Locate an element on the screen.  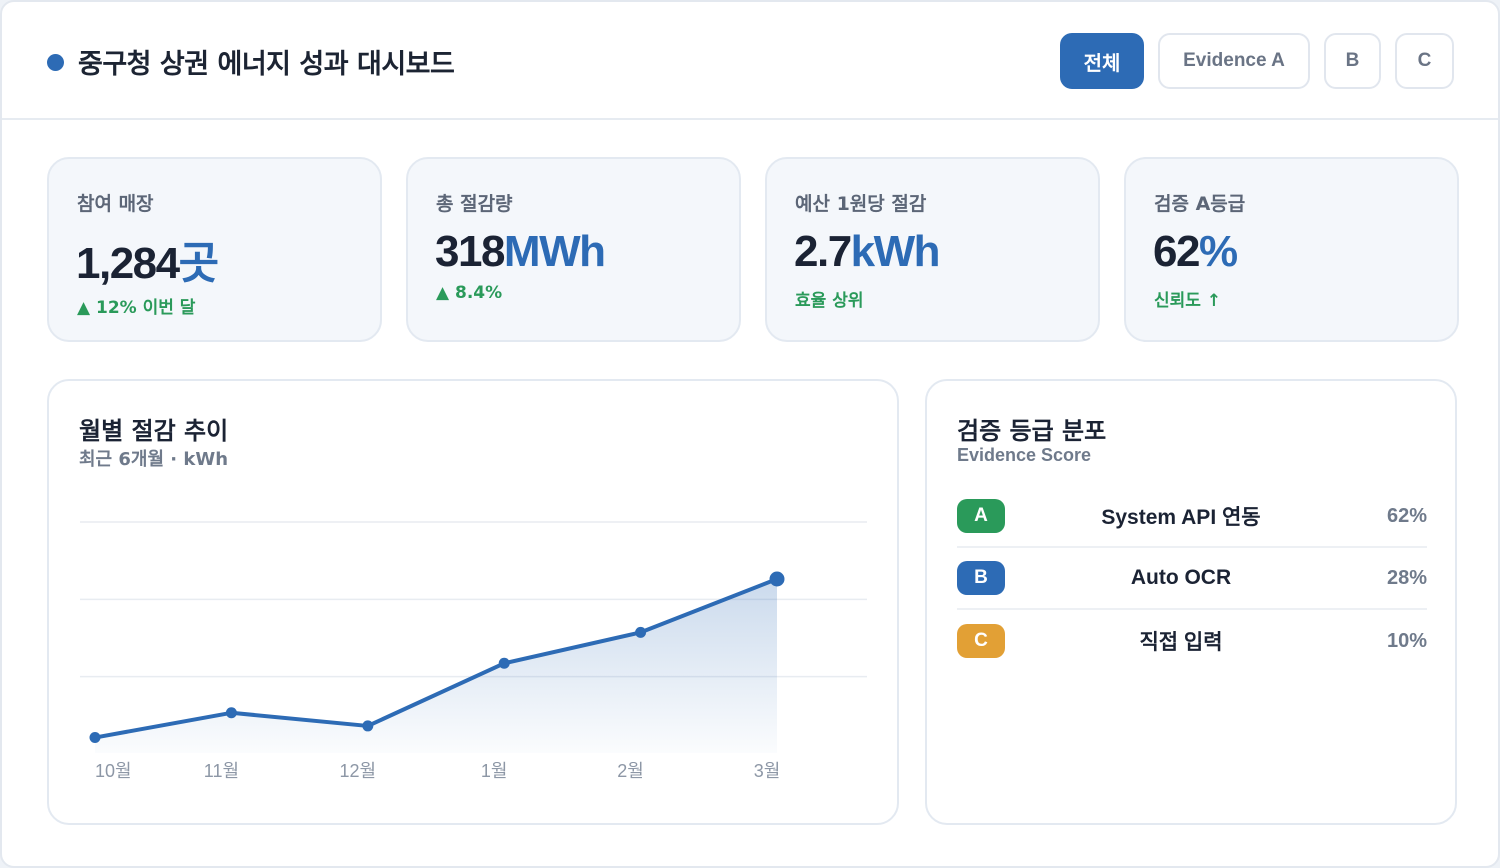
grade-badge-b: B is located at coordinates (981, 578).